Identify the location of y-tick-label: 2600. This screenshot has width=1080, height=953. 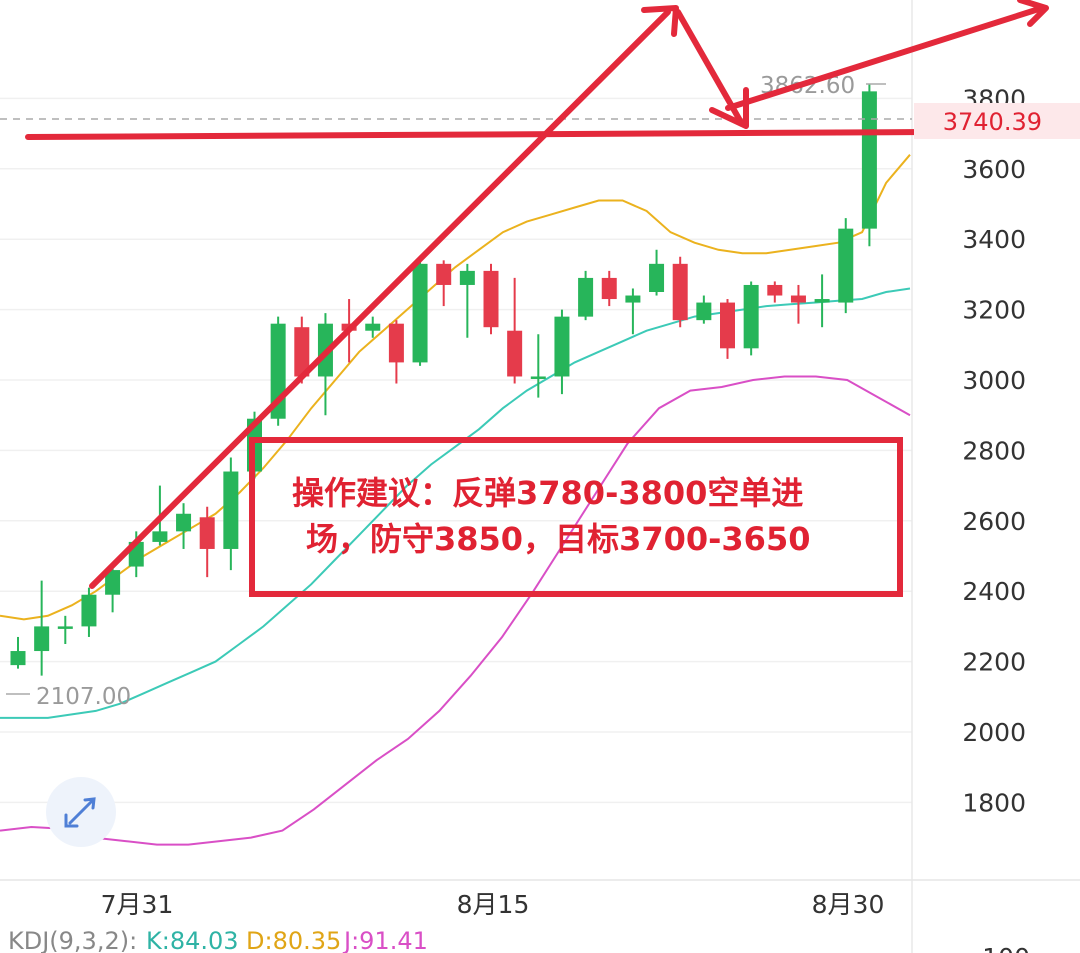
(994, 521).